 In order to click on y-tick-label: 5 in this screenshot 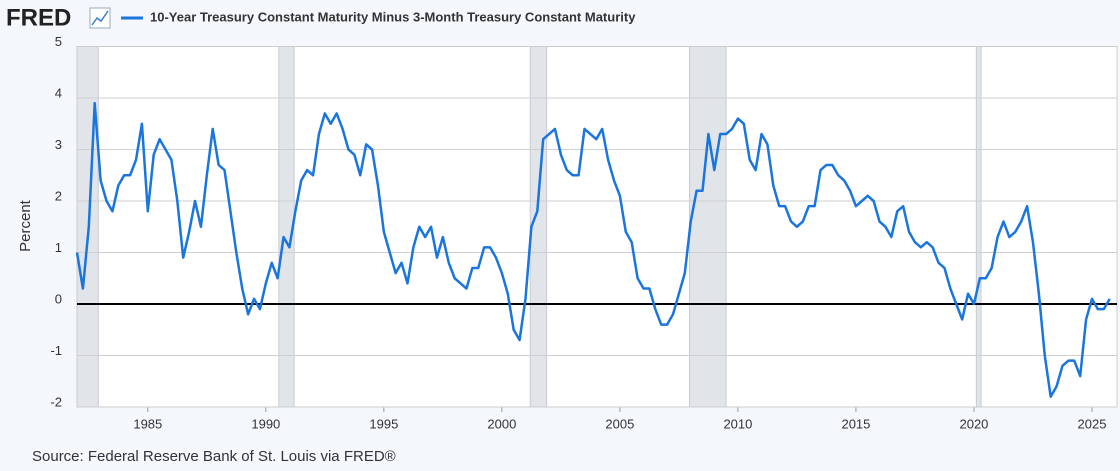, I will do `click(58, 41)`.